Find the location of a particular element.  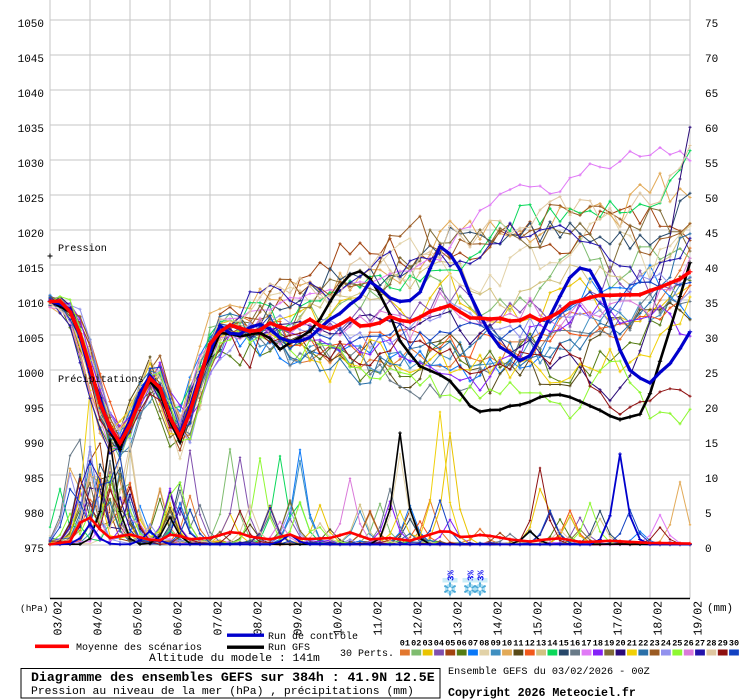

svg-text: 18 is located at coordinates (598, 644).